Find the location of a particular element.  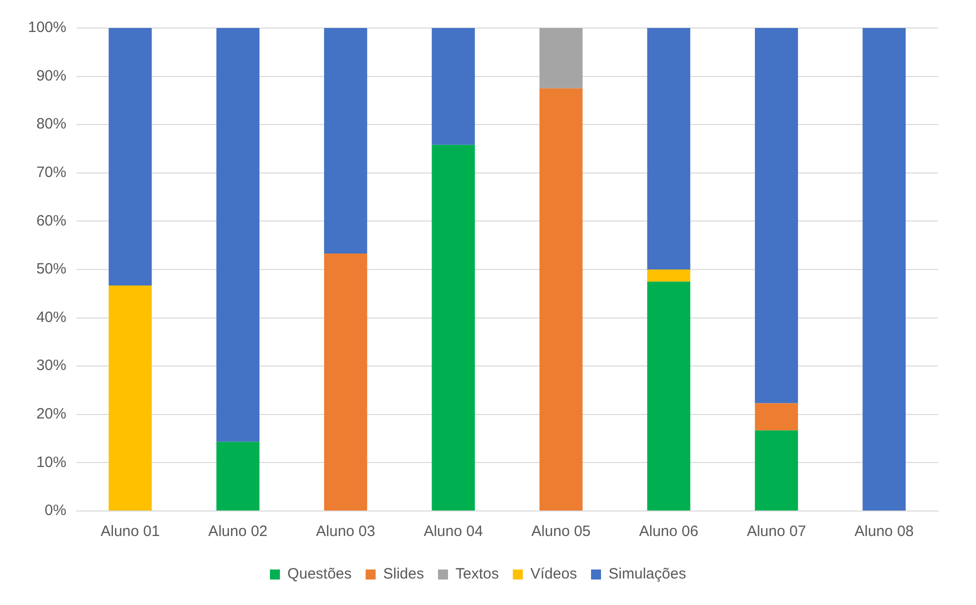

x-tick-label: Aluno 01 is located at coordinates (130, 531).